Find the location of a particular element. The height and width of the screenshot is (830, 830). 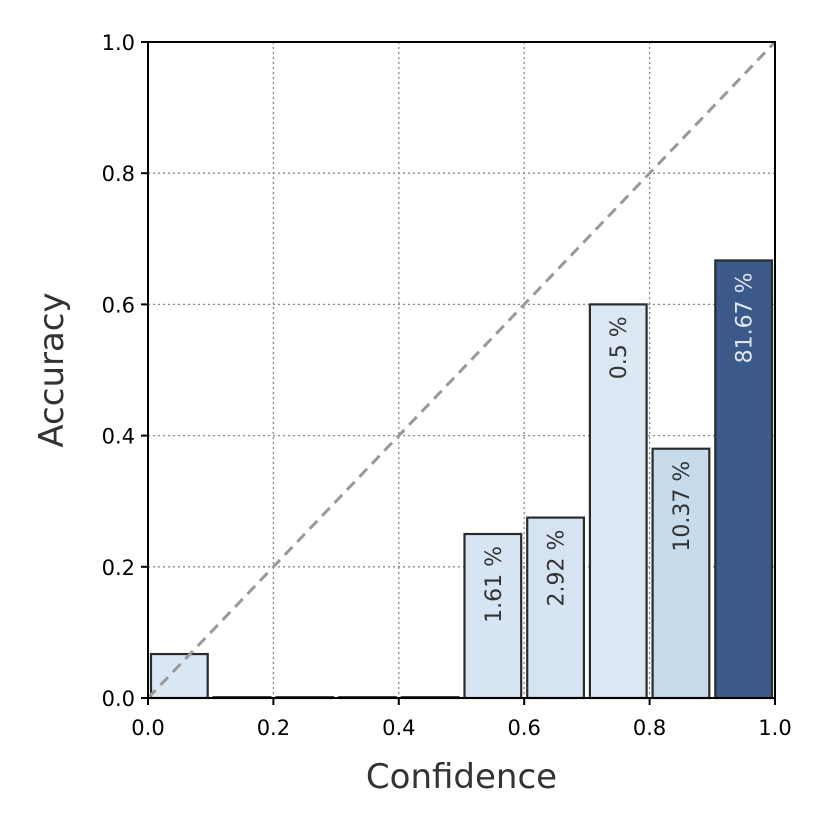

bar-label: 81.67 % is located at coordinates (745, 317).